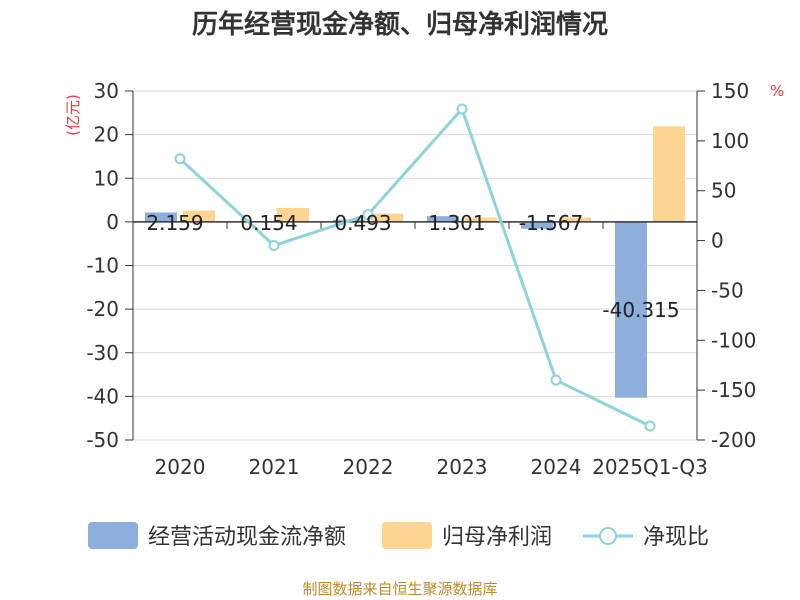  I want to click on x-tick-label: 2021, so click(274, 467).